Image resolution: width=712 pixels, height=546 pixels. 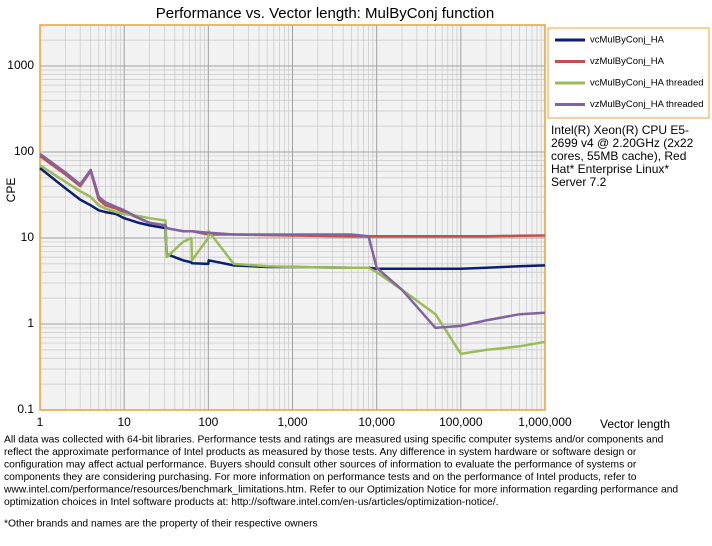 I want to click on annotation: Intel(R) Xeon(R) CPU E5-, so click(x=620, y=130).